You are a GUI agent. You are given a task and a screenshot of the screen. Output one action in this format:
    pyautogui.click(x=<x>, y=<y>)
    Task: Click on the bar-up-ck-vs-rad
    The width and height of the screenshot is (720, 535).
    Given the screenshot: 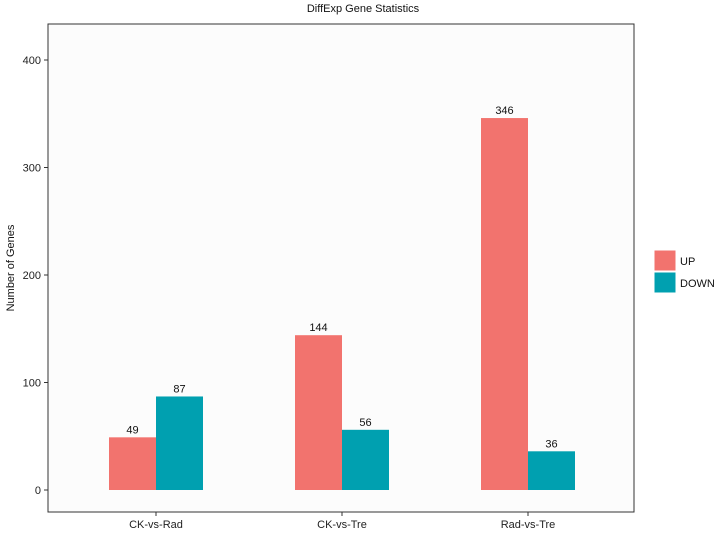 What is the action you would take?
    pyautogui.click(x=132, y=463)
    